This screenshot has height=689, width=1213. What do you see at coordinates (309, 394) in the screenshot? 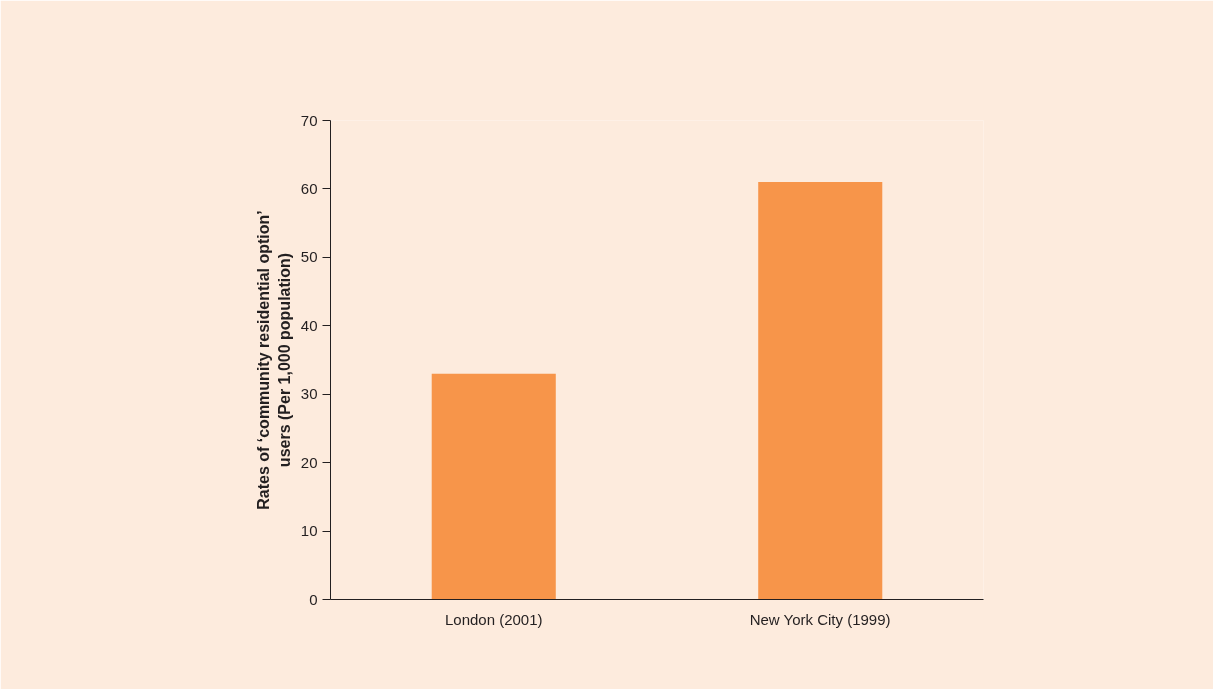
I see `y-tick-label: 30` at bounding box center [309, 394].